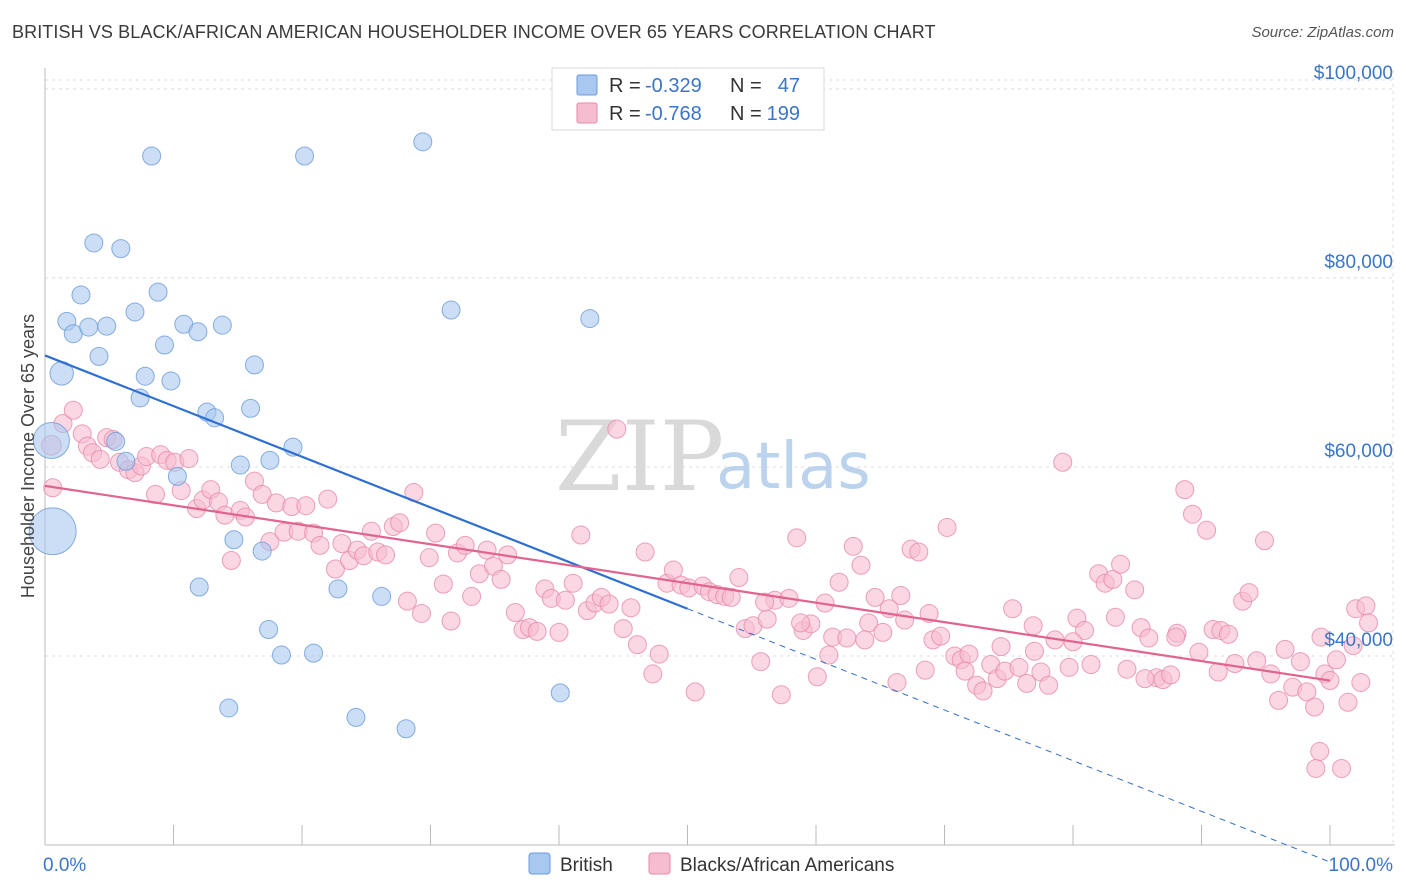 This screenshot has width=1406, height=892. Describe the element at coordinates (789, 86) in the screenshot. I see `legend-n-value: 47` at that location.